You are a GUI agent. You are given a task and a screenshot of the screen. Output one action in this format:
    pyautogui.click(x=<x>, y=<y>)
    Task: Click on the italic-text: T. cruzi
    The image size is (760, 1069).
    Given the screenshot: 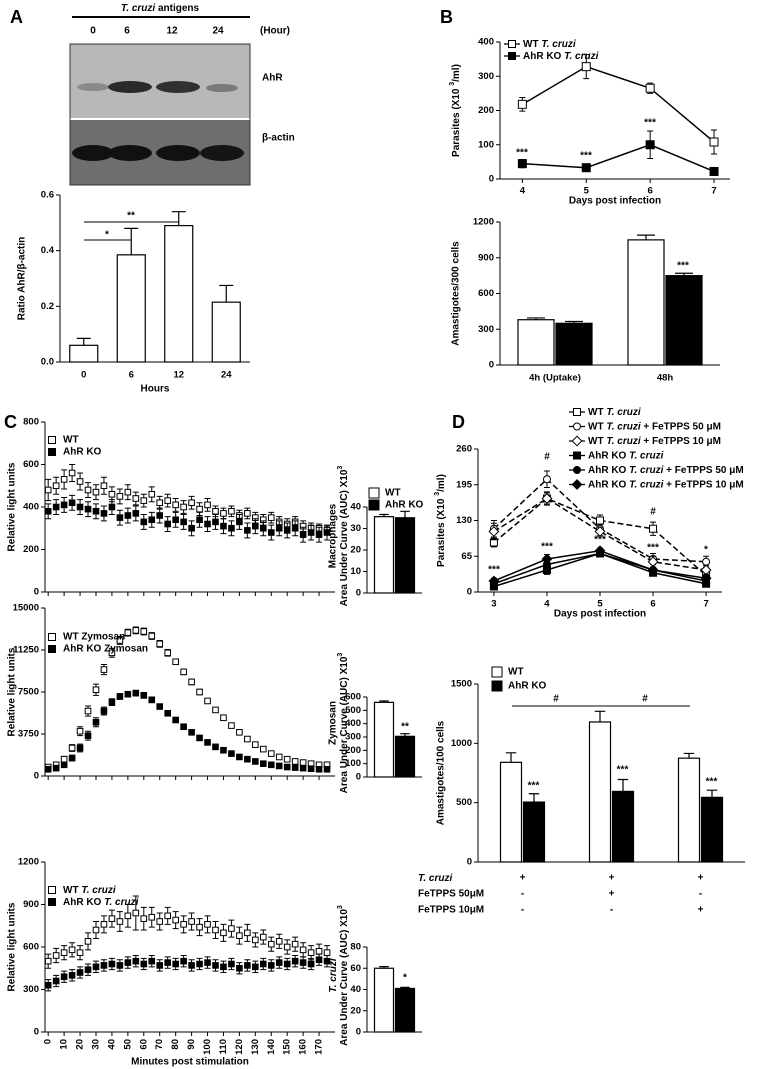 What is the action you would take?
    pyautogui.click(x=333, y=975)
    